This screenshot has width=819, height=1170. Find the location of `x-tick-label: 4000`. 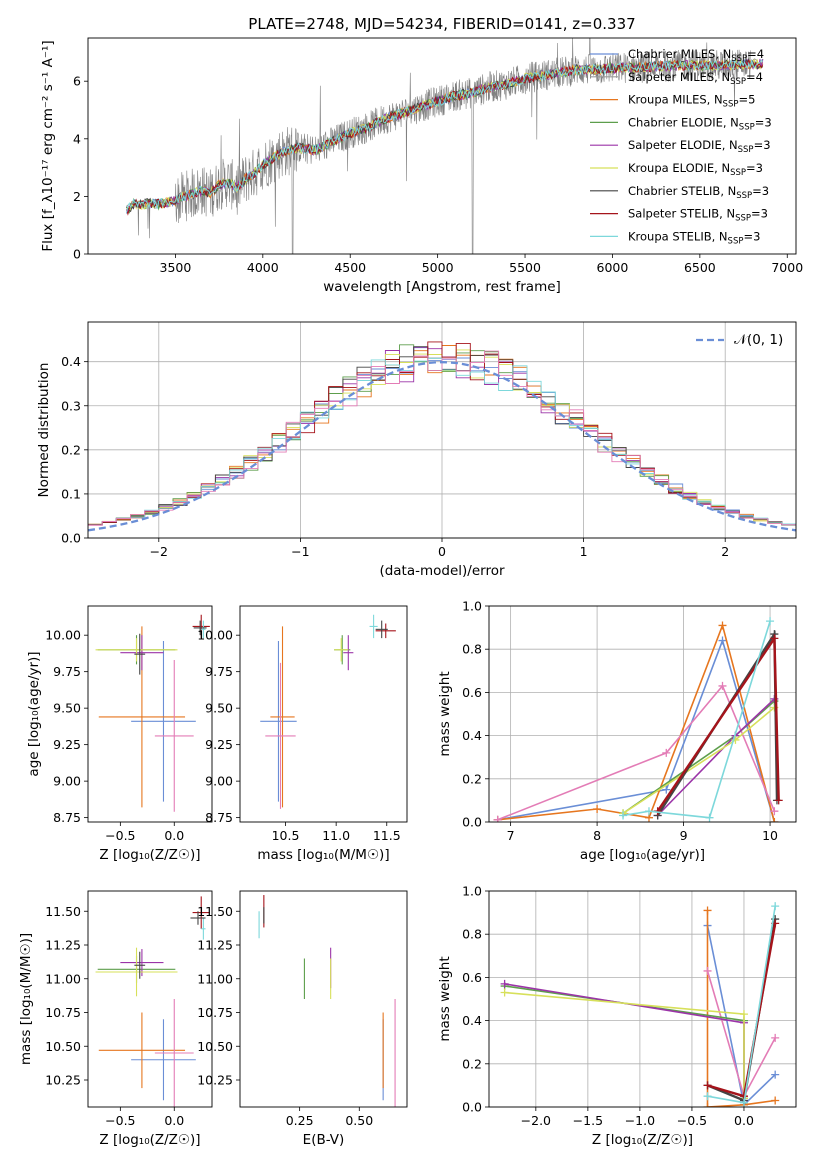

x-tick-label: 4000 is located at coordinates (263, 267).